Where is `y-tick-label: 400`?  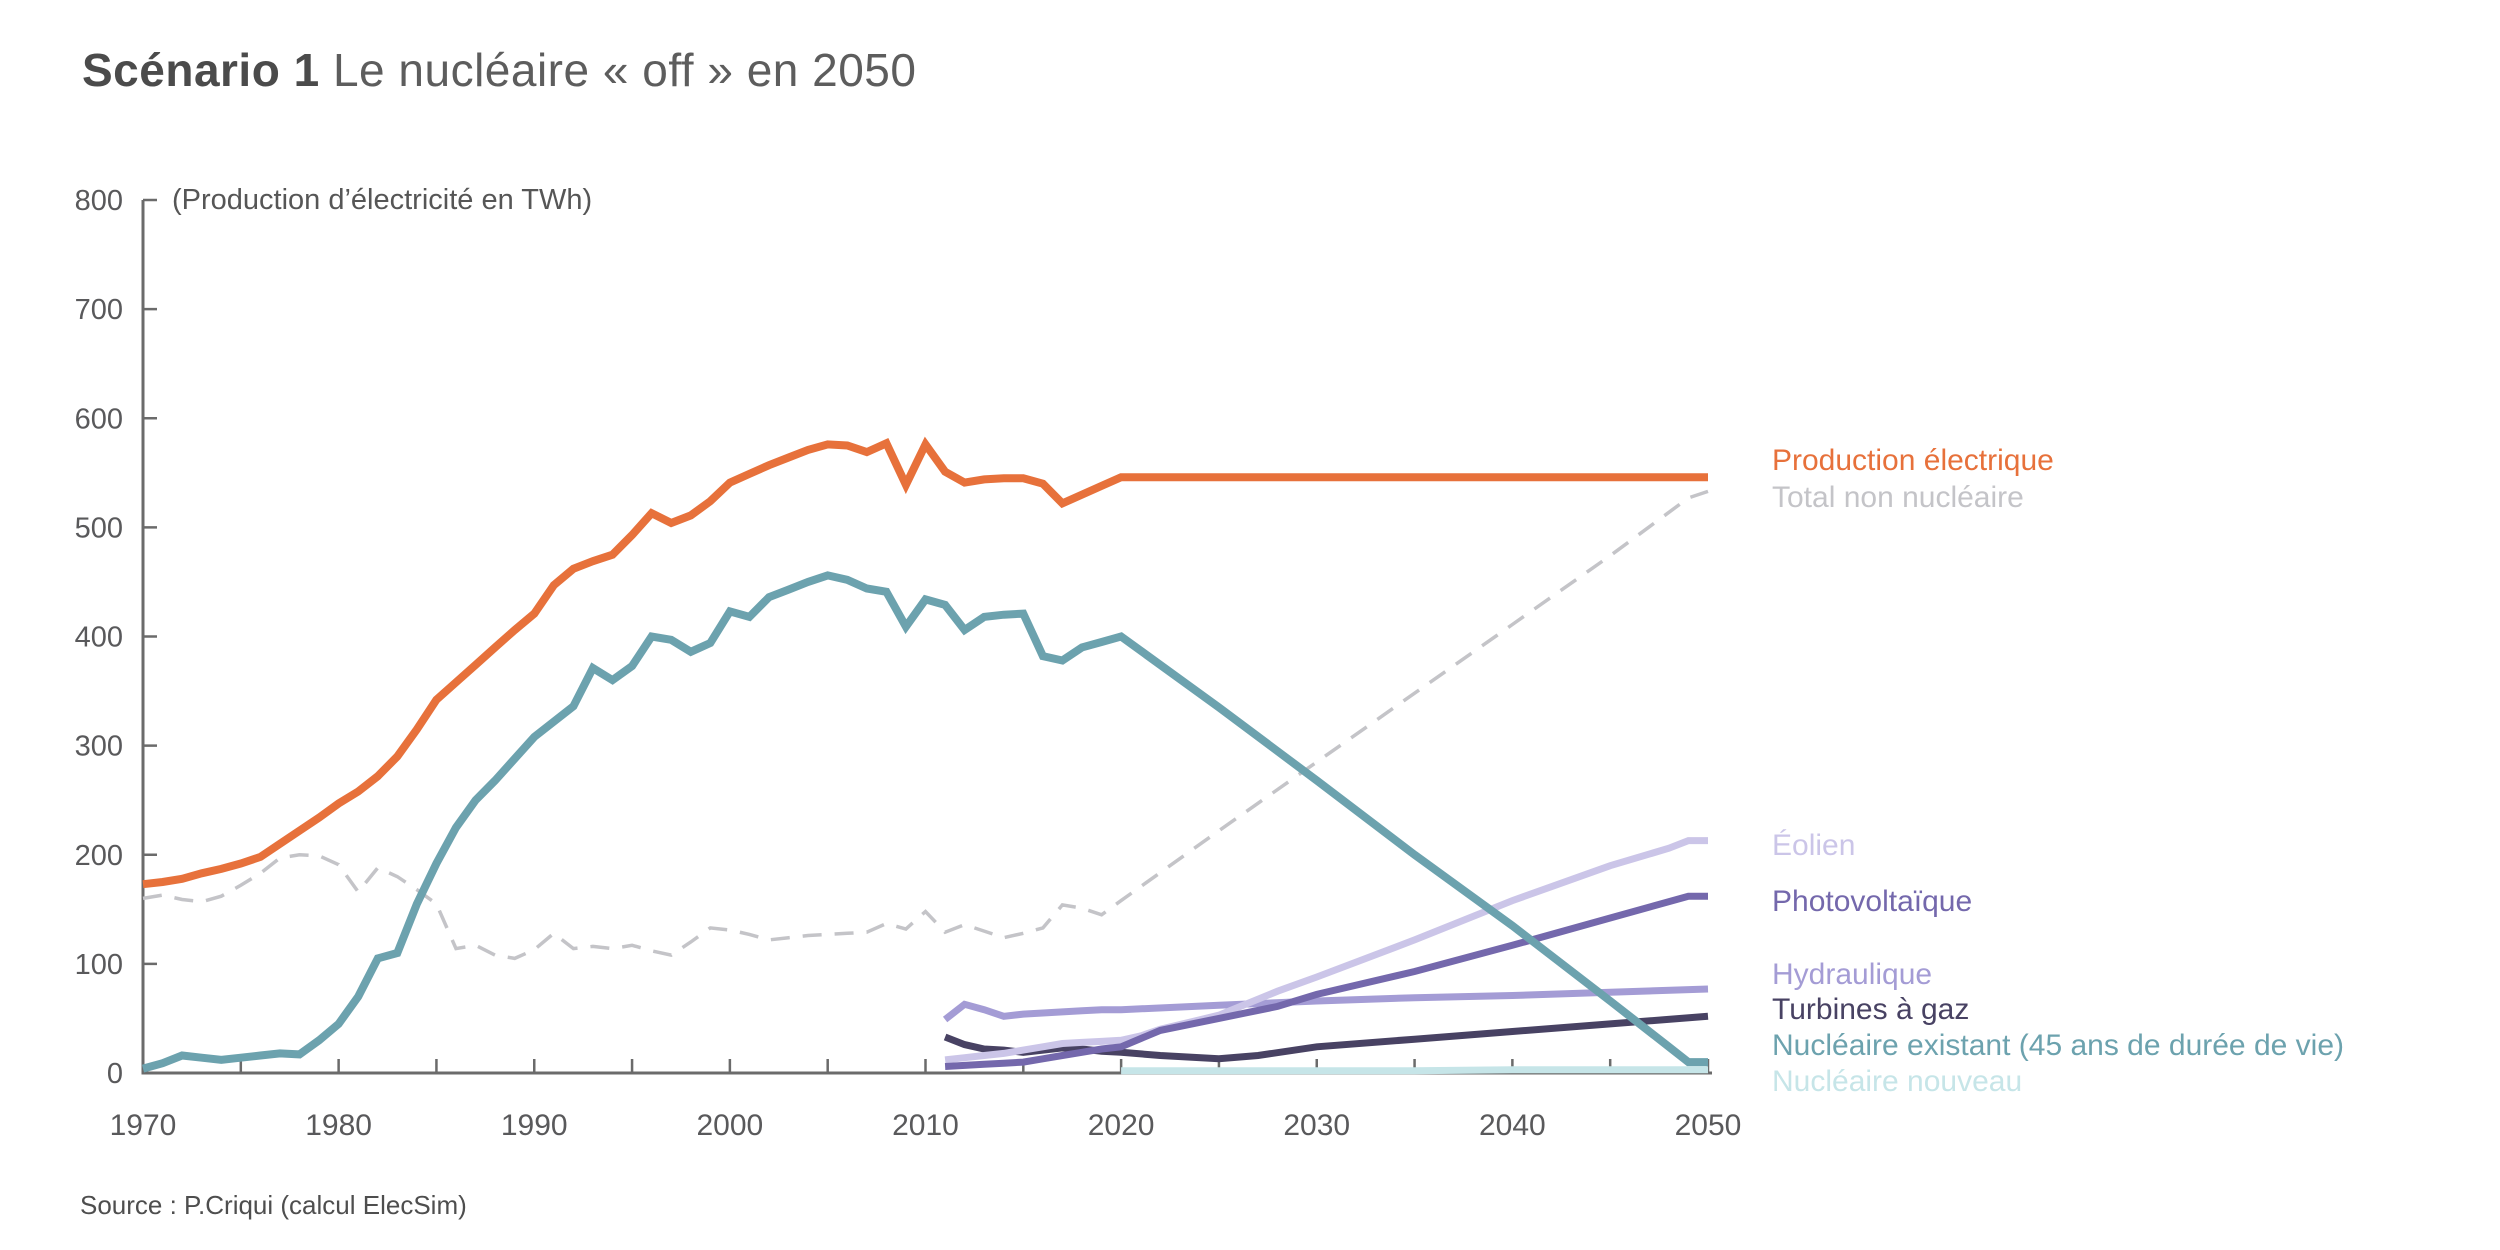
y-tick-label: 400 is located at coordinates (99, 638).